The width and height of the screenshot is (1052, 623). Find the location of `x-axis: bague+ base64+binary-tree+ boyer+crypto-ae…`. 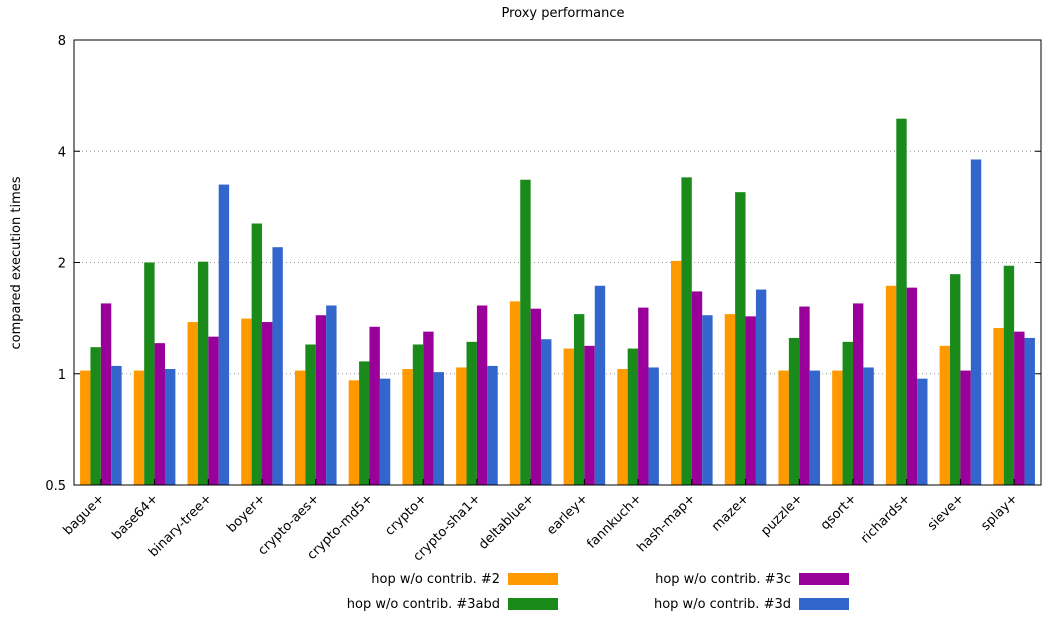

x-axis: bague+ base64+binary-tree+ boyer+crypto-ae… is located at coordinates (541, 521).